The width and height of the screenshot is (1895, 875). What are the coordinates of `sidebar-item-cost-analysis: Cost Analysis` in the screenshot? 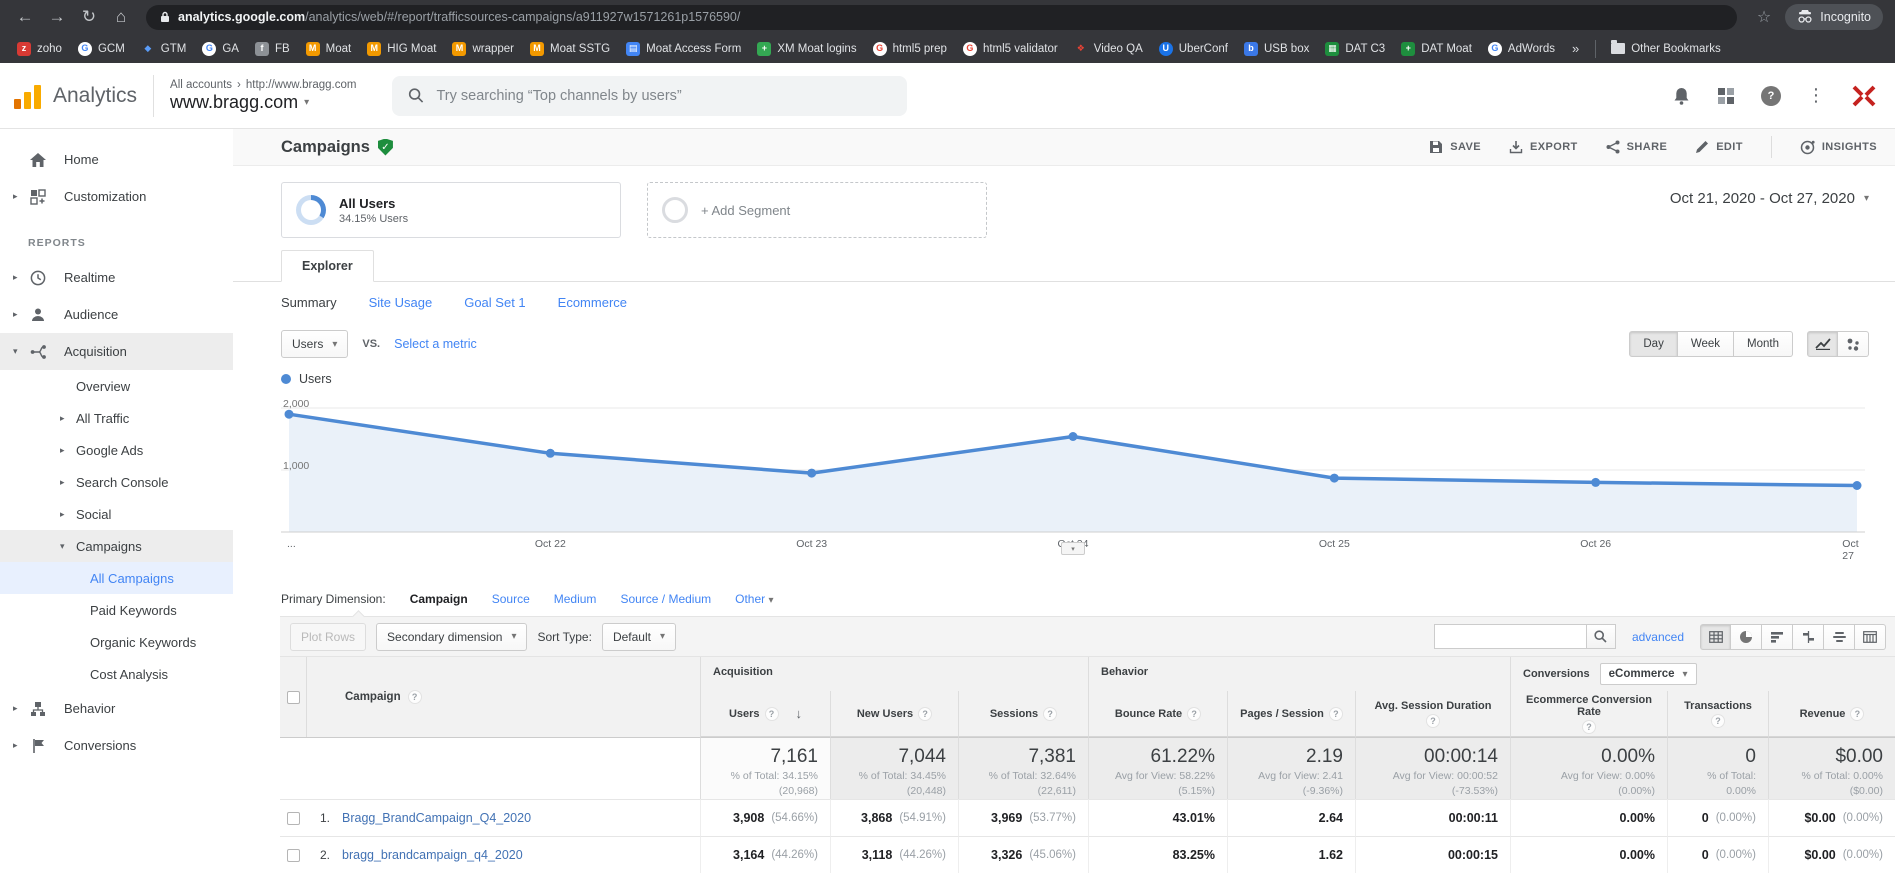 It's located at (116, 674).